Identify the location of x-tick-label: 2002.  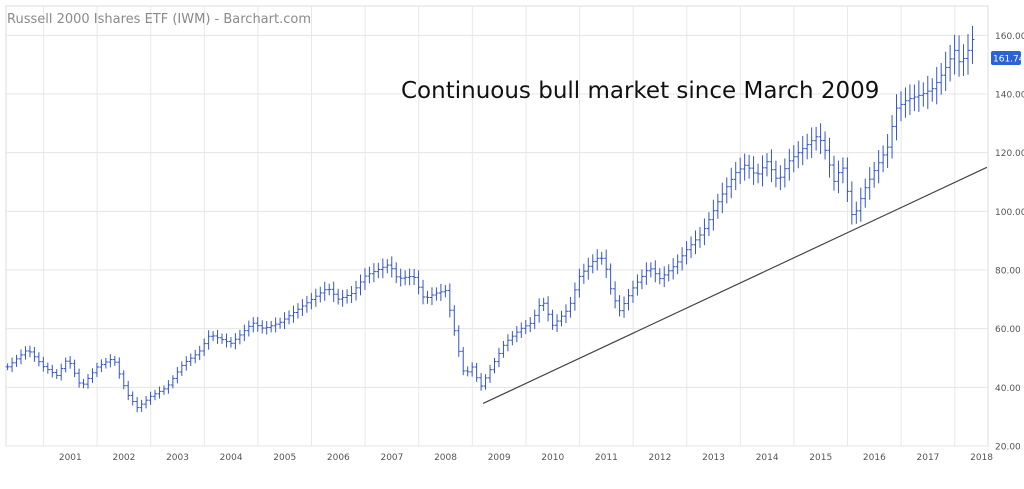
(123, 458).